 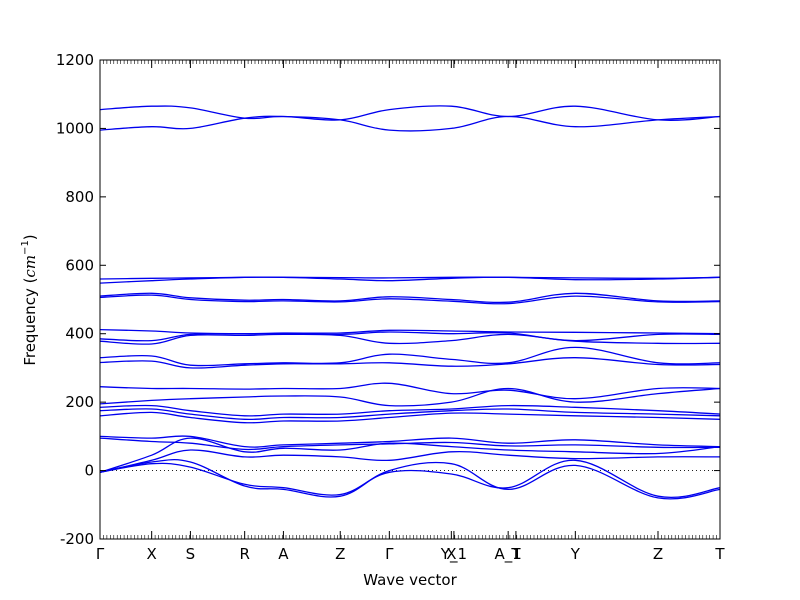 What do you see at coordinates (25, 247) in the screenshot?
I see `y-axis-label-exponent: −1` at bounding box center [25, 247].